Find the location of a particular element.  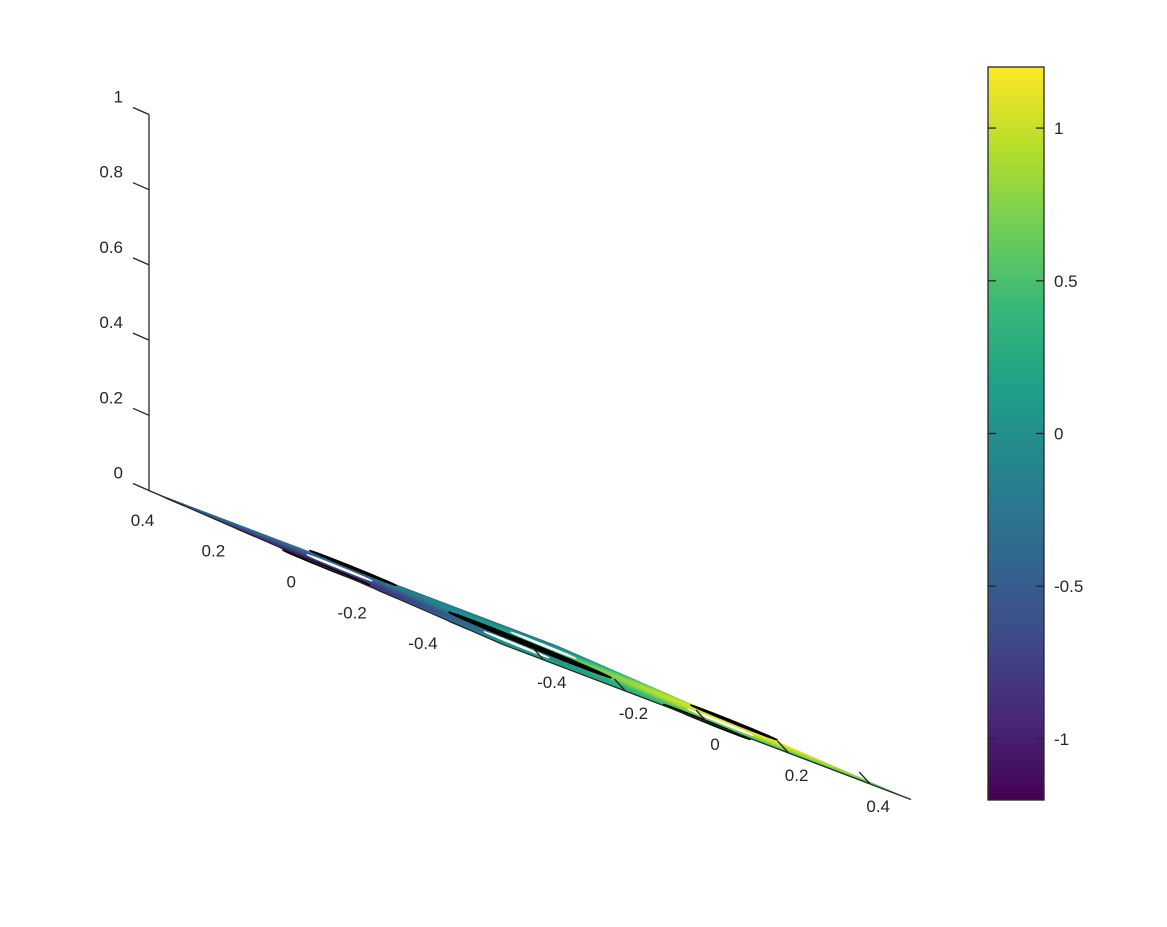

colorbar-tick-label: 0 is located at coordinates (1058, 434).